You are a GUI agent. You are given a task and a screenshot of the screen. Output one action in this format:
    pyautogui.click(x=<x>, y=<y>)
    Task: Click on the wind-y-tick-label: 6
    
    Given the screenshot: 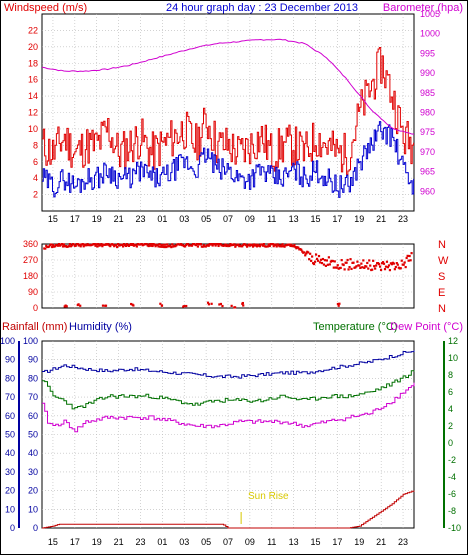 What is the action you would take?
    pyautogui.click(x=35, y=162)
    